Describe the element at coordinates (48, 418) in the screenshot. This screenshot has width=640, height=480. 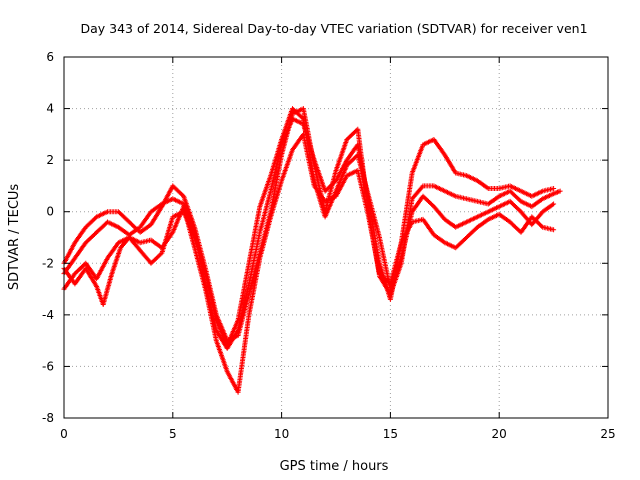
I see `y-tick-label: -8` at that location.